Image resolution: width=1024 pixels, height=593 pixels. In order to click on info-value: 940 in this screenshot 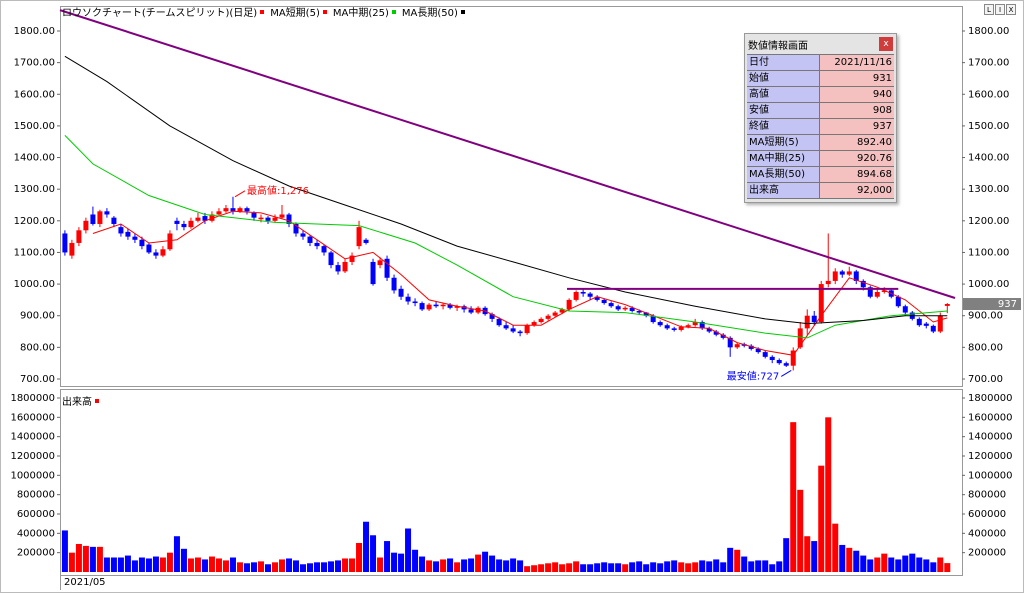, I will do `click(857, 94)`.